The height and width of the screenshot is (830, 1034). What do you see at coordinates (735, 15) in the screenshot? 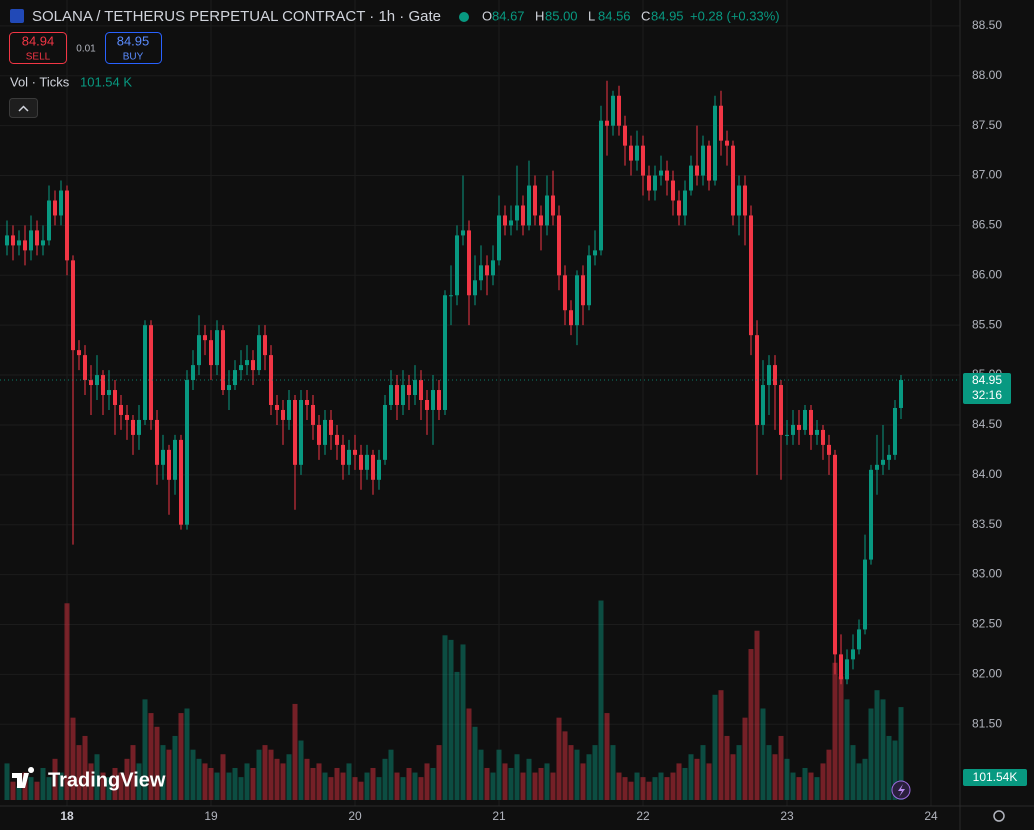
I see `change: +0.28 (+0.33%)` at bounding box center [735, 15].